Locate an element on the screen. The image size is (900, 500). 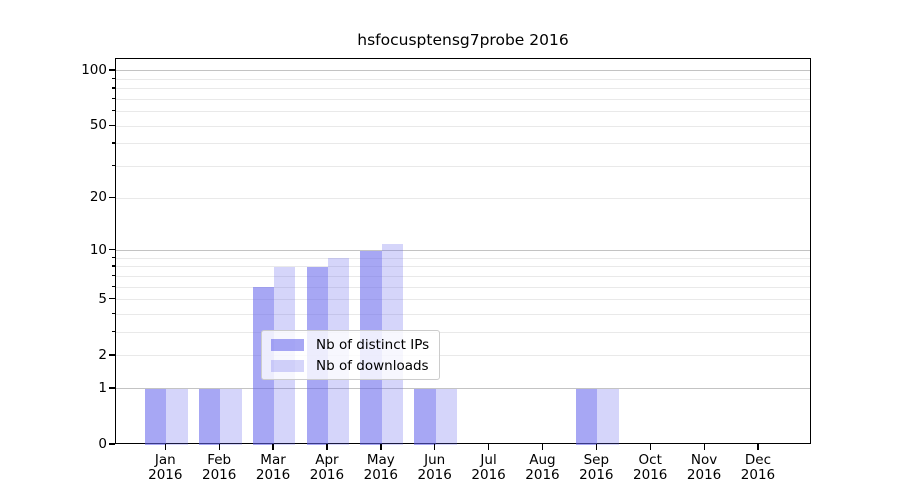
chart-title: hsfocusptensg7probe 2016 is located at coordinates (463, 40).